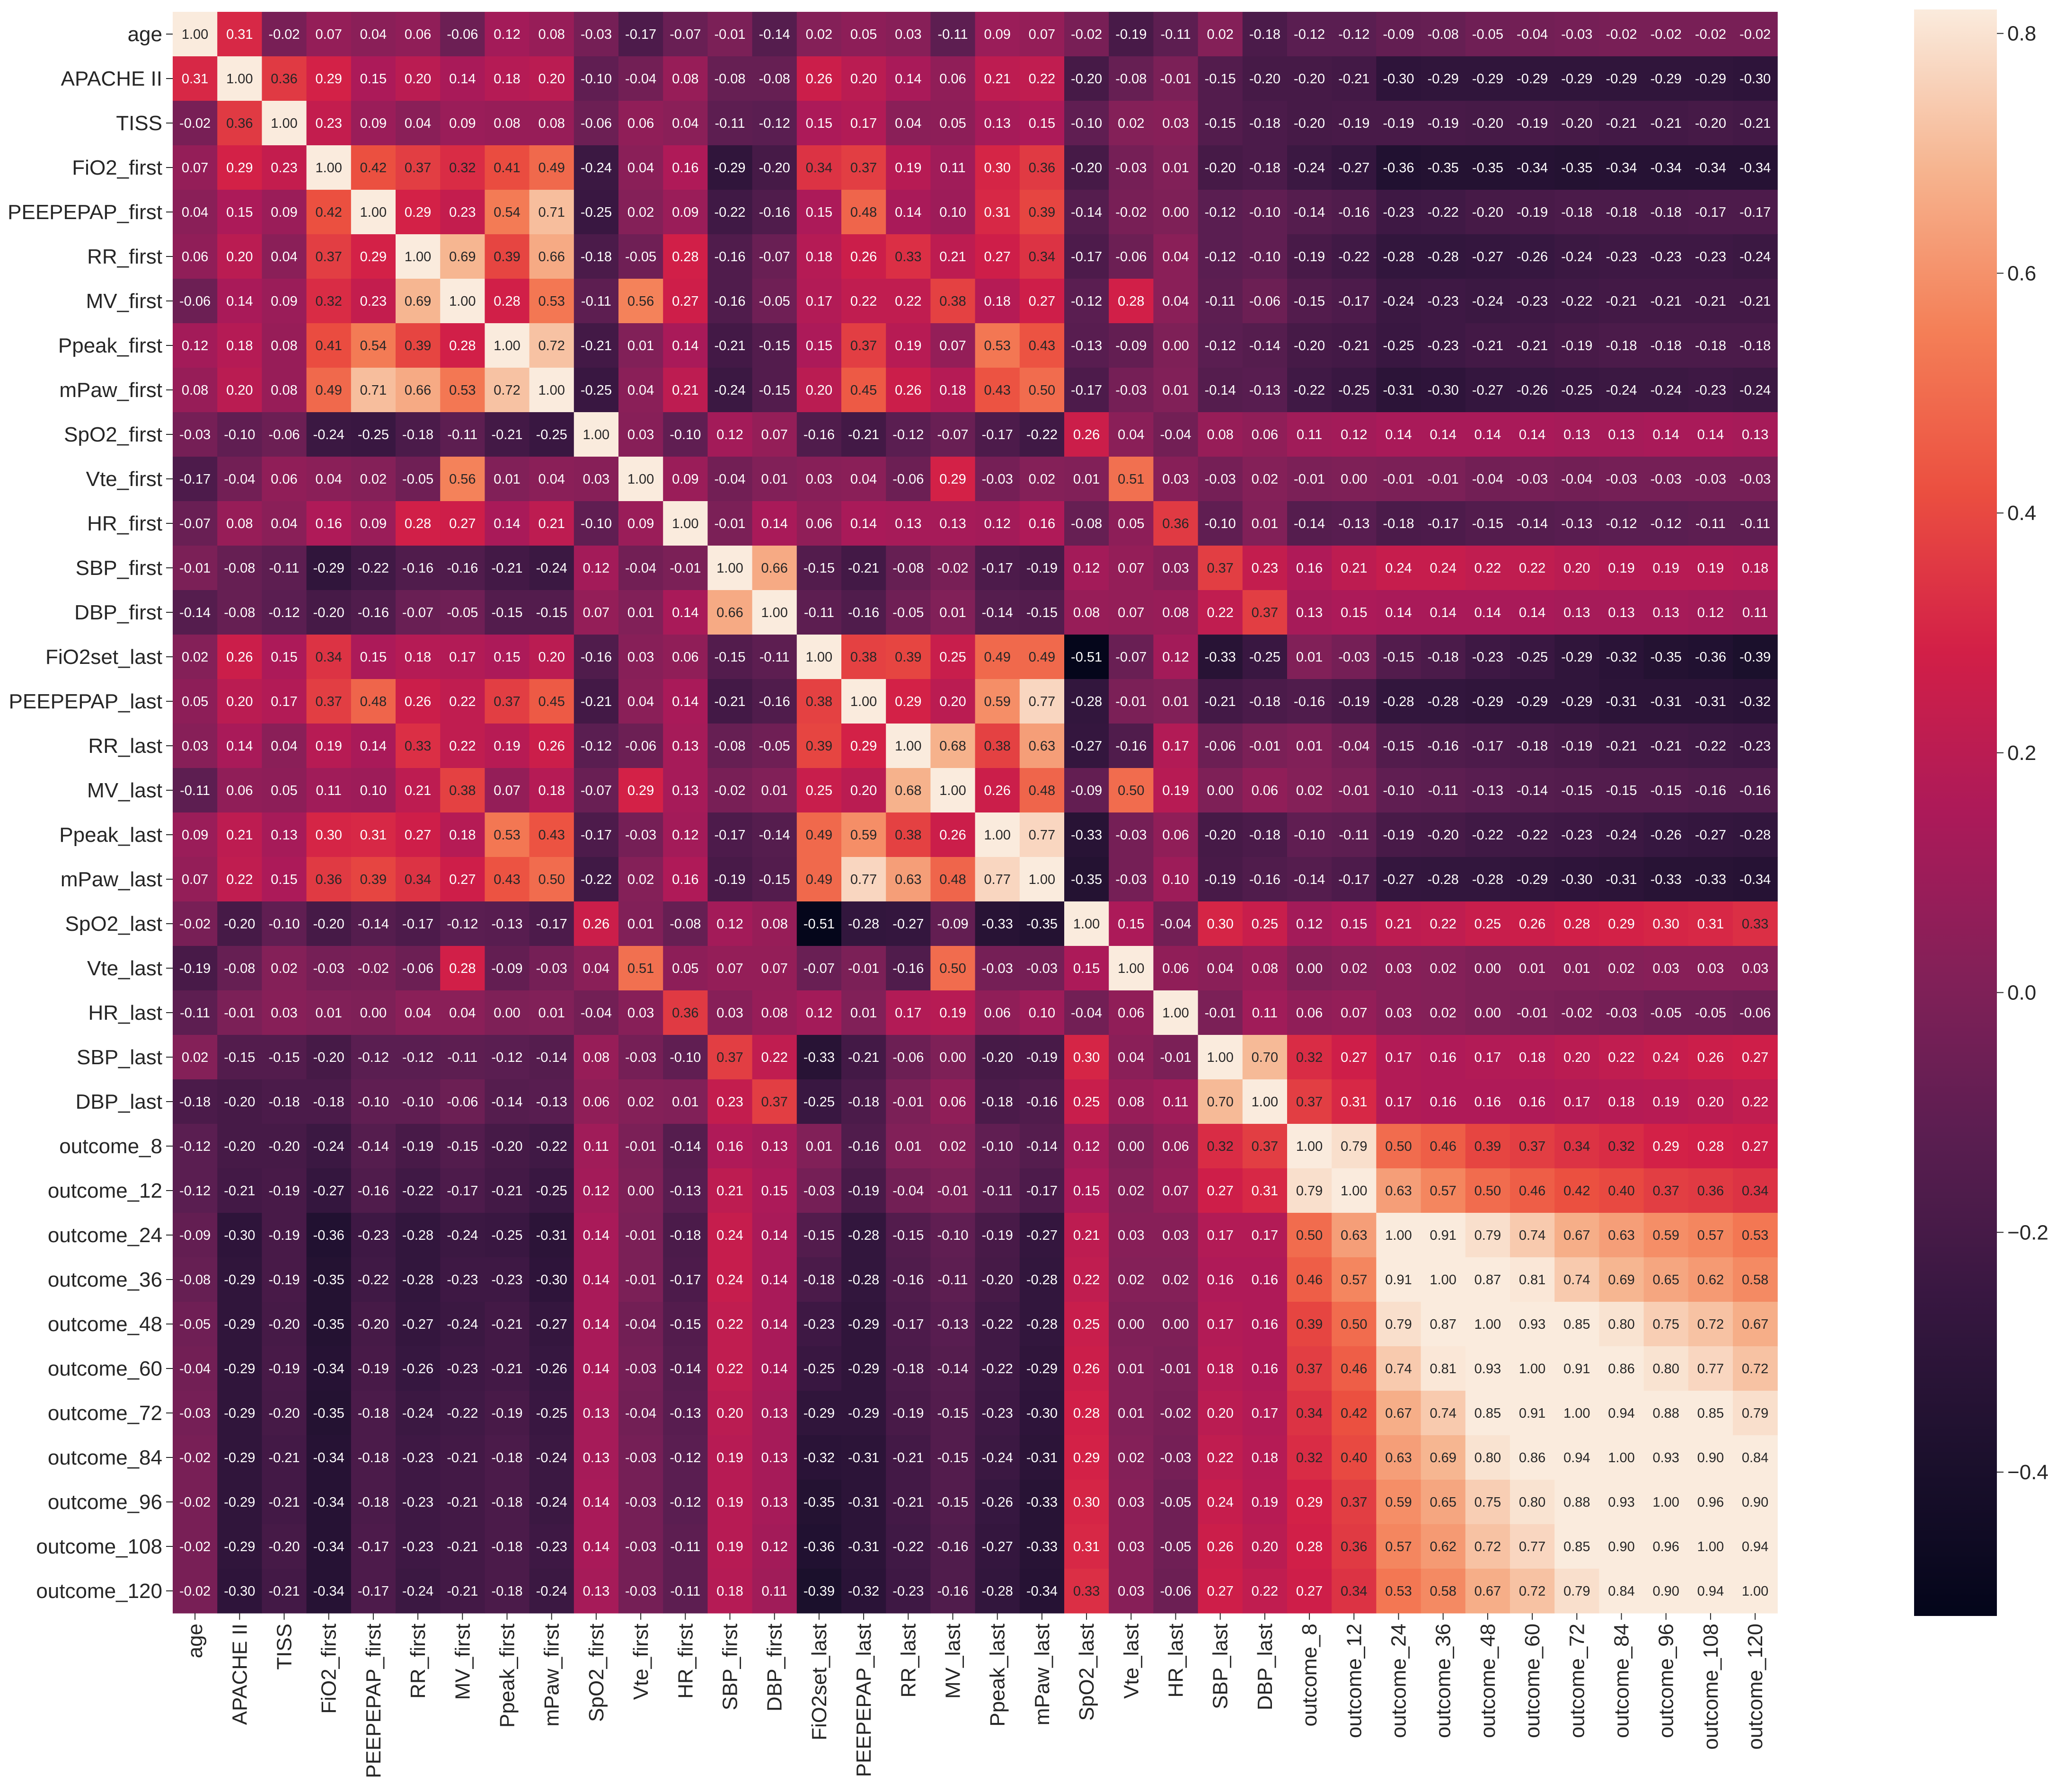 This screenshot has height=1792, width=2048. What do you see at coordinates (1220, 657) in the screenshot?
I see `cell-value-label: -0.33` at bounding box center [1220, 657].